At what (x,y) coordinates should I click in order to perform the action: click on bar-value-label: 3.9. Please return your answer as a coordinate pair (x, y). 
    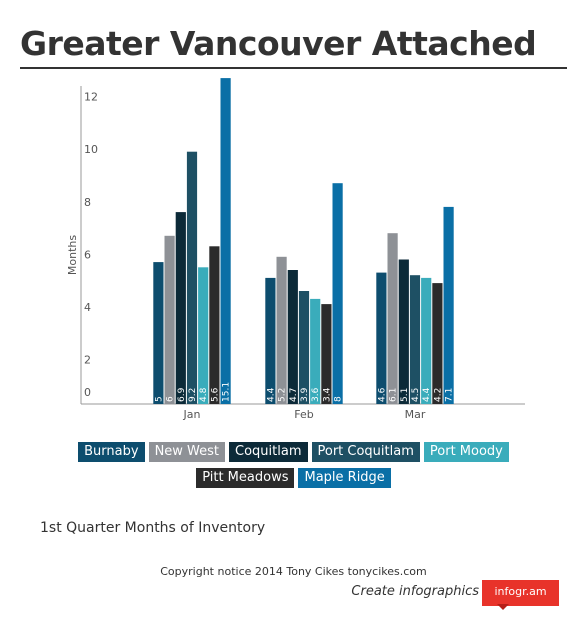
    Looking at the image, I should click on (305, 394).